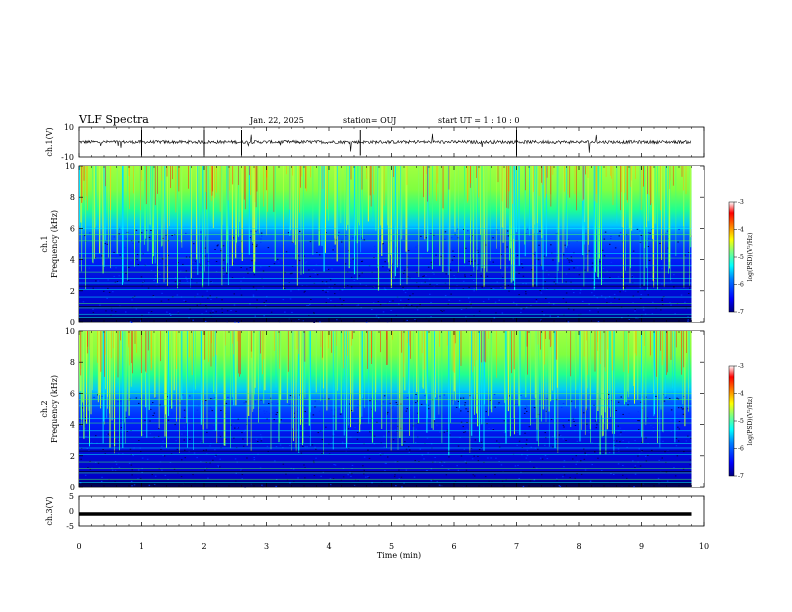 The height and width of the screenshot is (612, 792). Describe the element at coordinates (697, 244) in the screenshot. I see `spectrogram-blank` at that location.